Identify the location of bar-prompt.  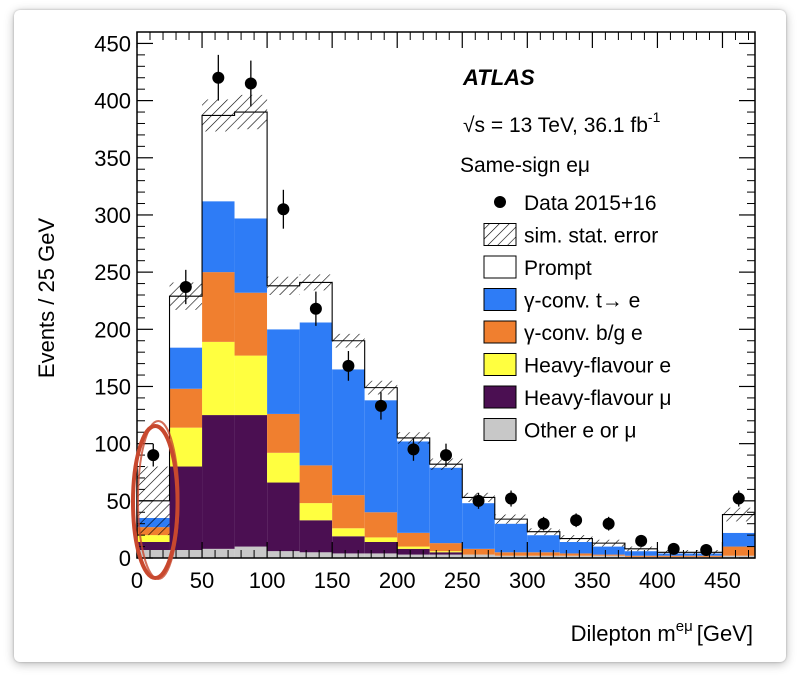
(251, 165).